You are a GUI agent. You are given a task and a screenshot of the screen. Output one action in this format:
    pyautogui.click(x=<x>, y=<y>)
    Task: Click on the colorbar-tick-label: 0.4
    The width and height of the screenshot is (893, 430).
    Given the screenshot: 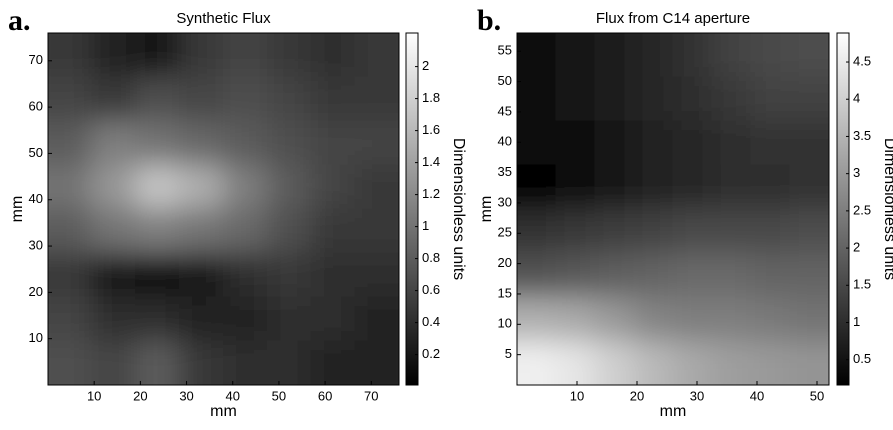 What is the action you would take?
    pyautogui.click(x=431, y=321)
    